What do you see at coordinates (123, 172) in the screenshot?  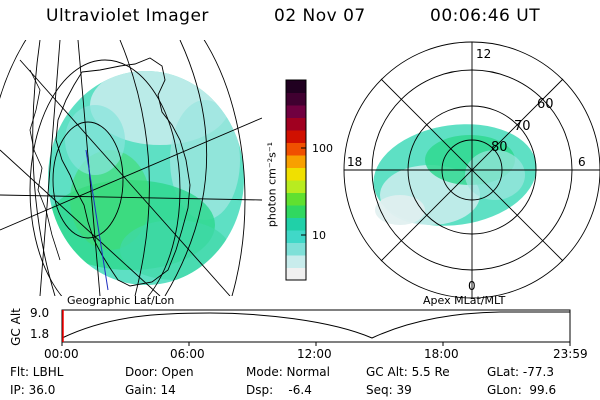 I see `coastline` at bounding box center [123, 172].